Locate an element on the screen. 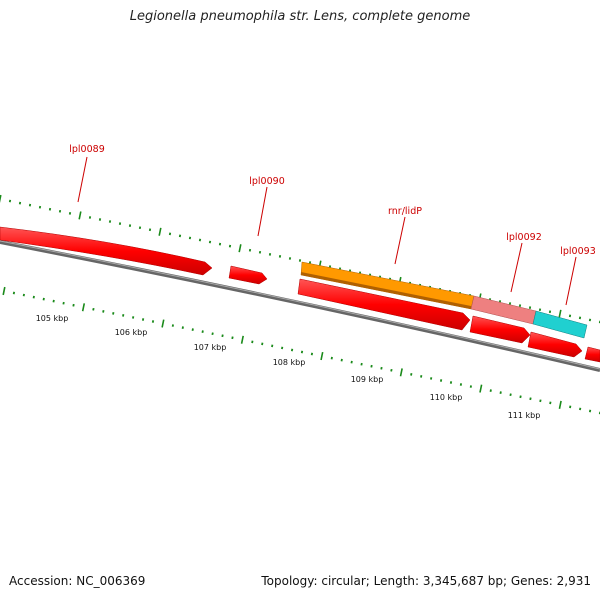  kbp-label-105: 105 kbp is located at coordinates (52, 318).